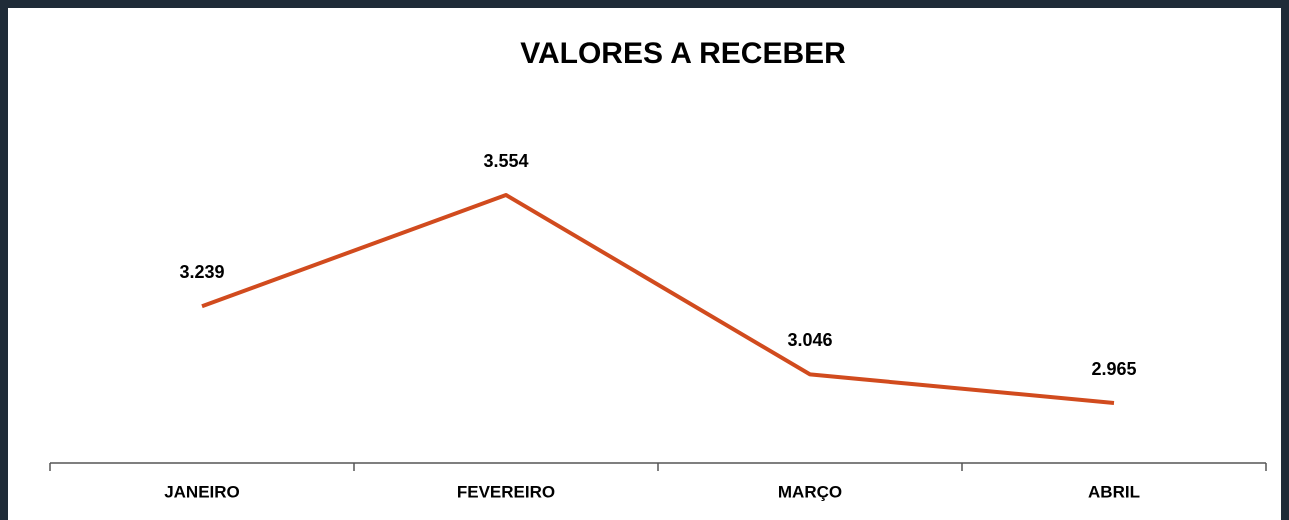 The height and width of the screenshot is (520, 1289). Describe the element at coordinates (1114, 491) in the screenshot. I see `x-tick-label: ABRIL` at that location.